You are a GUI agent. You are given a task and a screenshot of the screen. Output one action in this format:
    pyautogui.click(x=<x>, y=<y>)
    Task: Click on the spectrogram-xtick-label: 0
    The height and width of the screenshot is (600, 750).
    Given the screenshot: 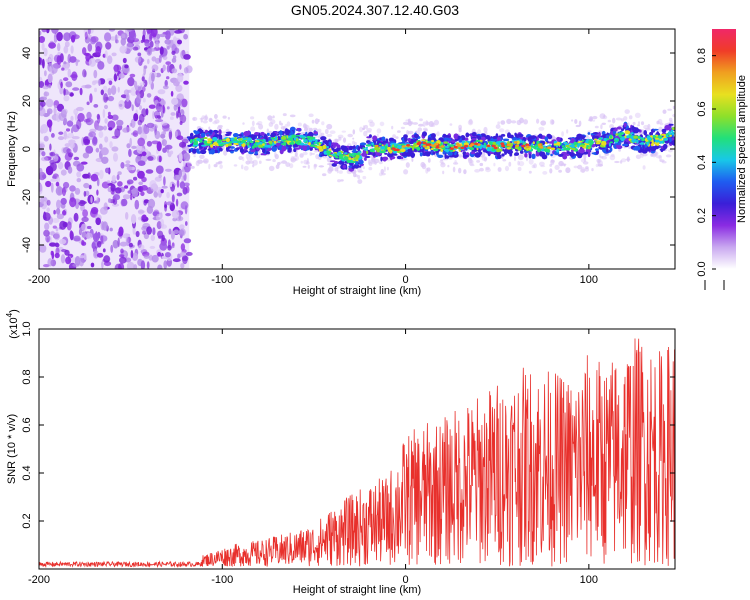 What is the action you would take?
    pyautogui.click(x=406, y=280)
    